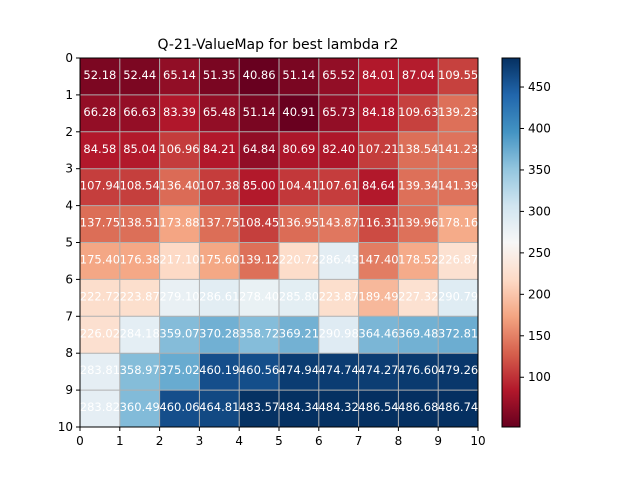 The image size is (640, 480). What do you see at coordinates (535, 232) in the screenshot?
I see `colorbar-ticks: 100 150 200 250 300 350 400 450` at bounding box center [535, 232].